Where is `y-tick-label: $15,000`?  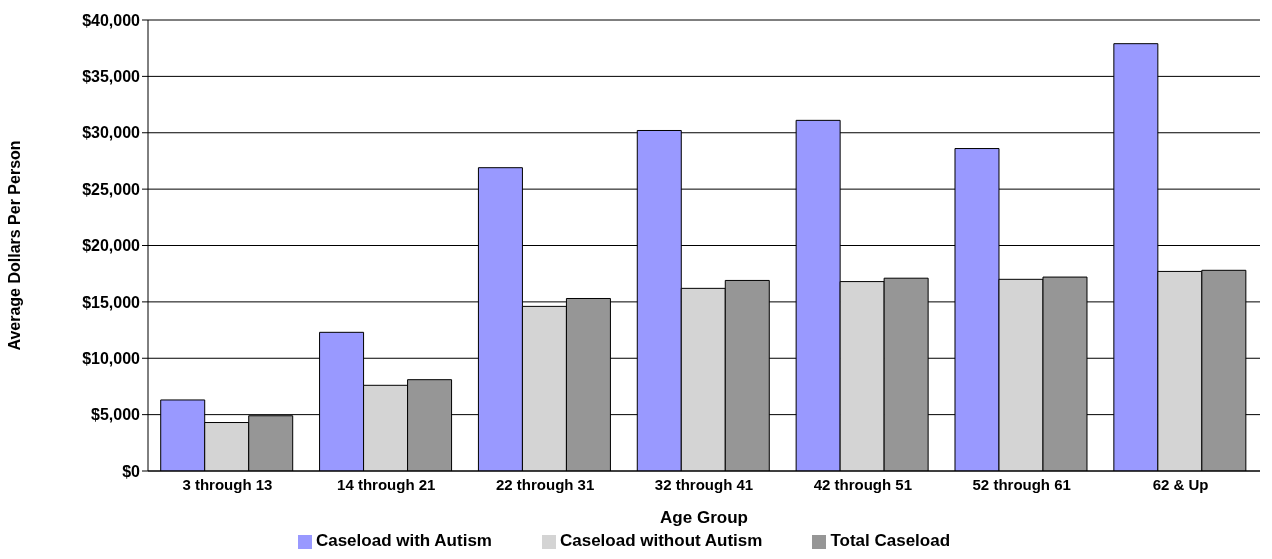 y-tick-label: $15,000 is located at coordinates (111, 302).